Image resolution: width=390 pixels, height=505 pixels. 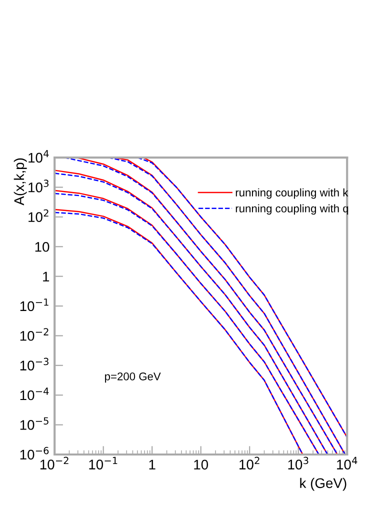 What do you see at coordinates (38, 215) in the screenshot?
I see `y-tick-label: 10$^{2}$` at bounding box center [38, 215].